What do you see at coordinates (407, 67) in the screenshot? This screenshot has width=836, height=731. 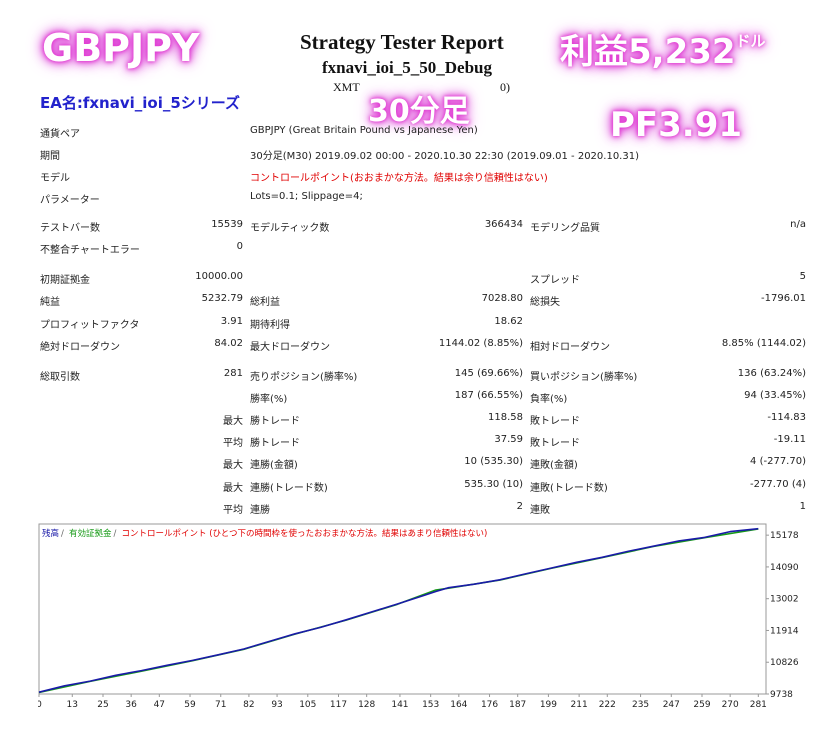 I see `report-subtitle: fxnavi_ioi_5_50_Debug` at bounding box center [407, 67].